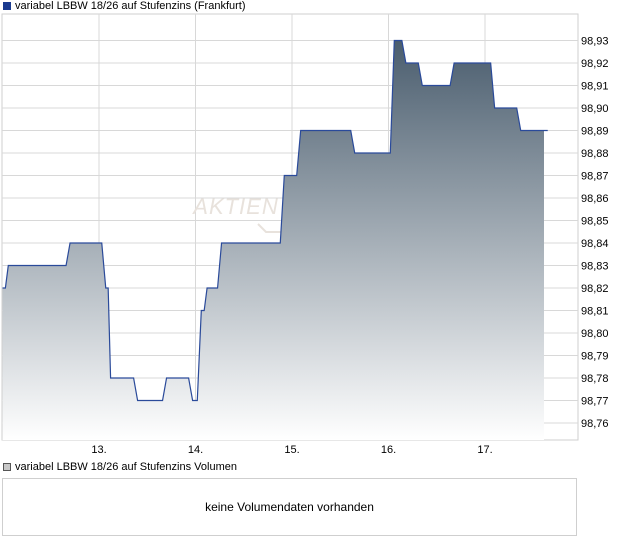 This screenshot has width=620, height=546. Describe the element at coordinates (484, 450) in the screenshot. I see `x-tick-label: 17.` at that location.